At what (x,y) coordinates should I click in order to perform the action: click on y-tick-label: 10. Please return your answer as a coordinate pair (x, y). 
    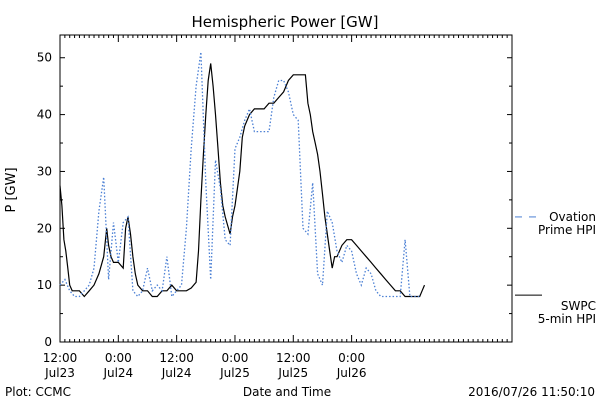
    Looking at the image, I should click on (44, 285).